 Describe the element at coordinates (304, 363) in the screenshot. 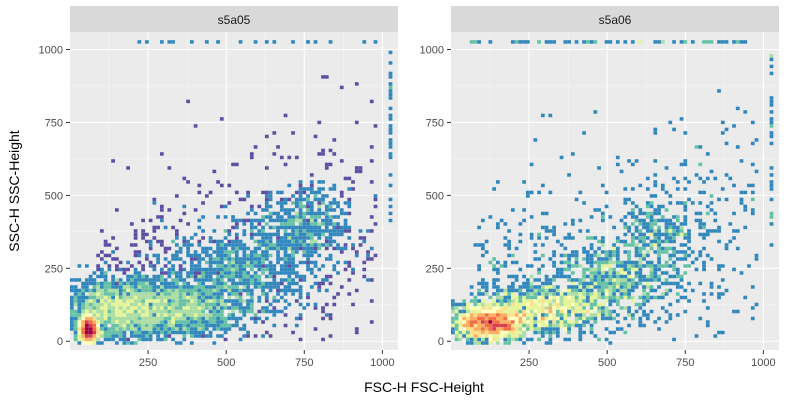

I see `x-tick-label: 750` at that location.